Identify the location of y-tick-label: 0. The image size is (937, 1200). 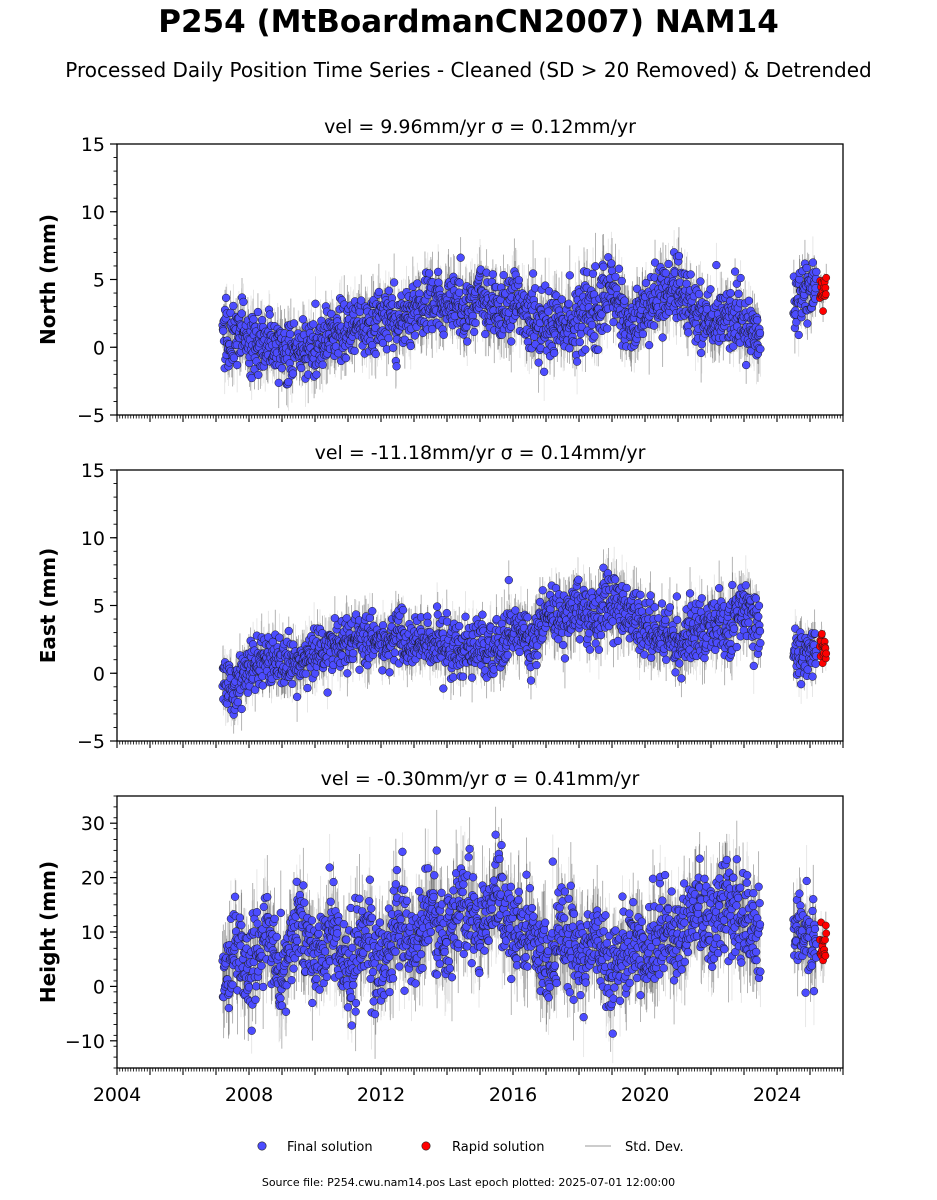
(99, 348).